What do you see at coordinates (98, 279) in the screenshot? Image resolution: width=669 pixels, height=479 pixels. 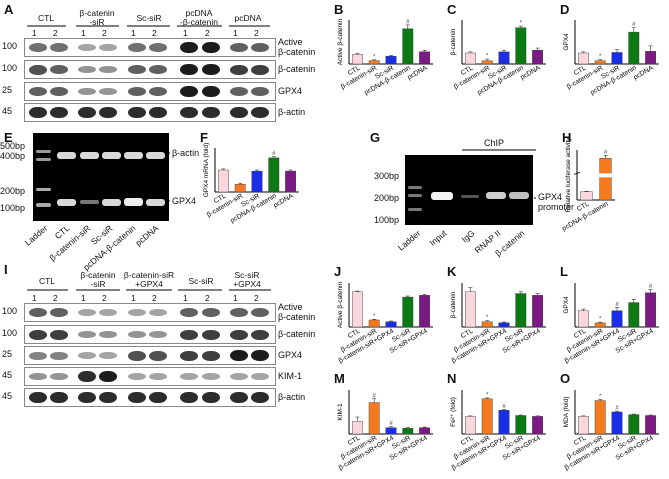 I see `group-header: β-catenin -siR` at bounding box center [98, 279].